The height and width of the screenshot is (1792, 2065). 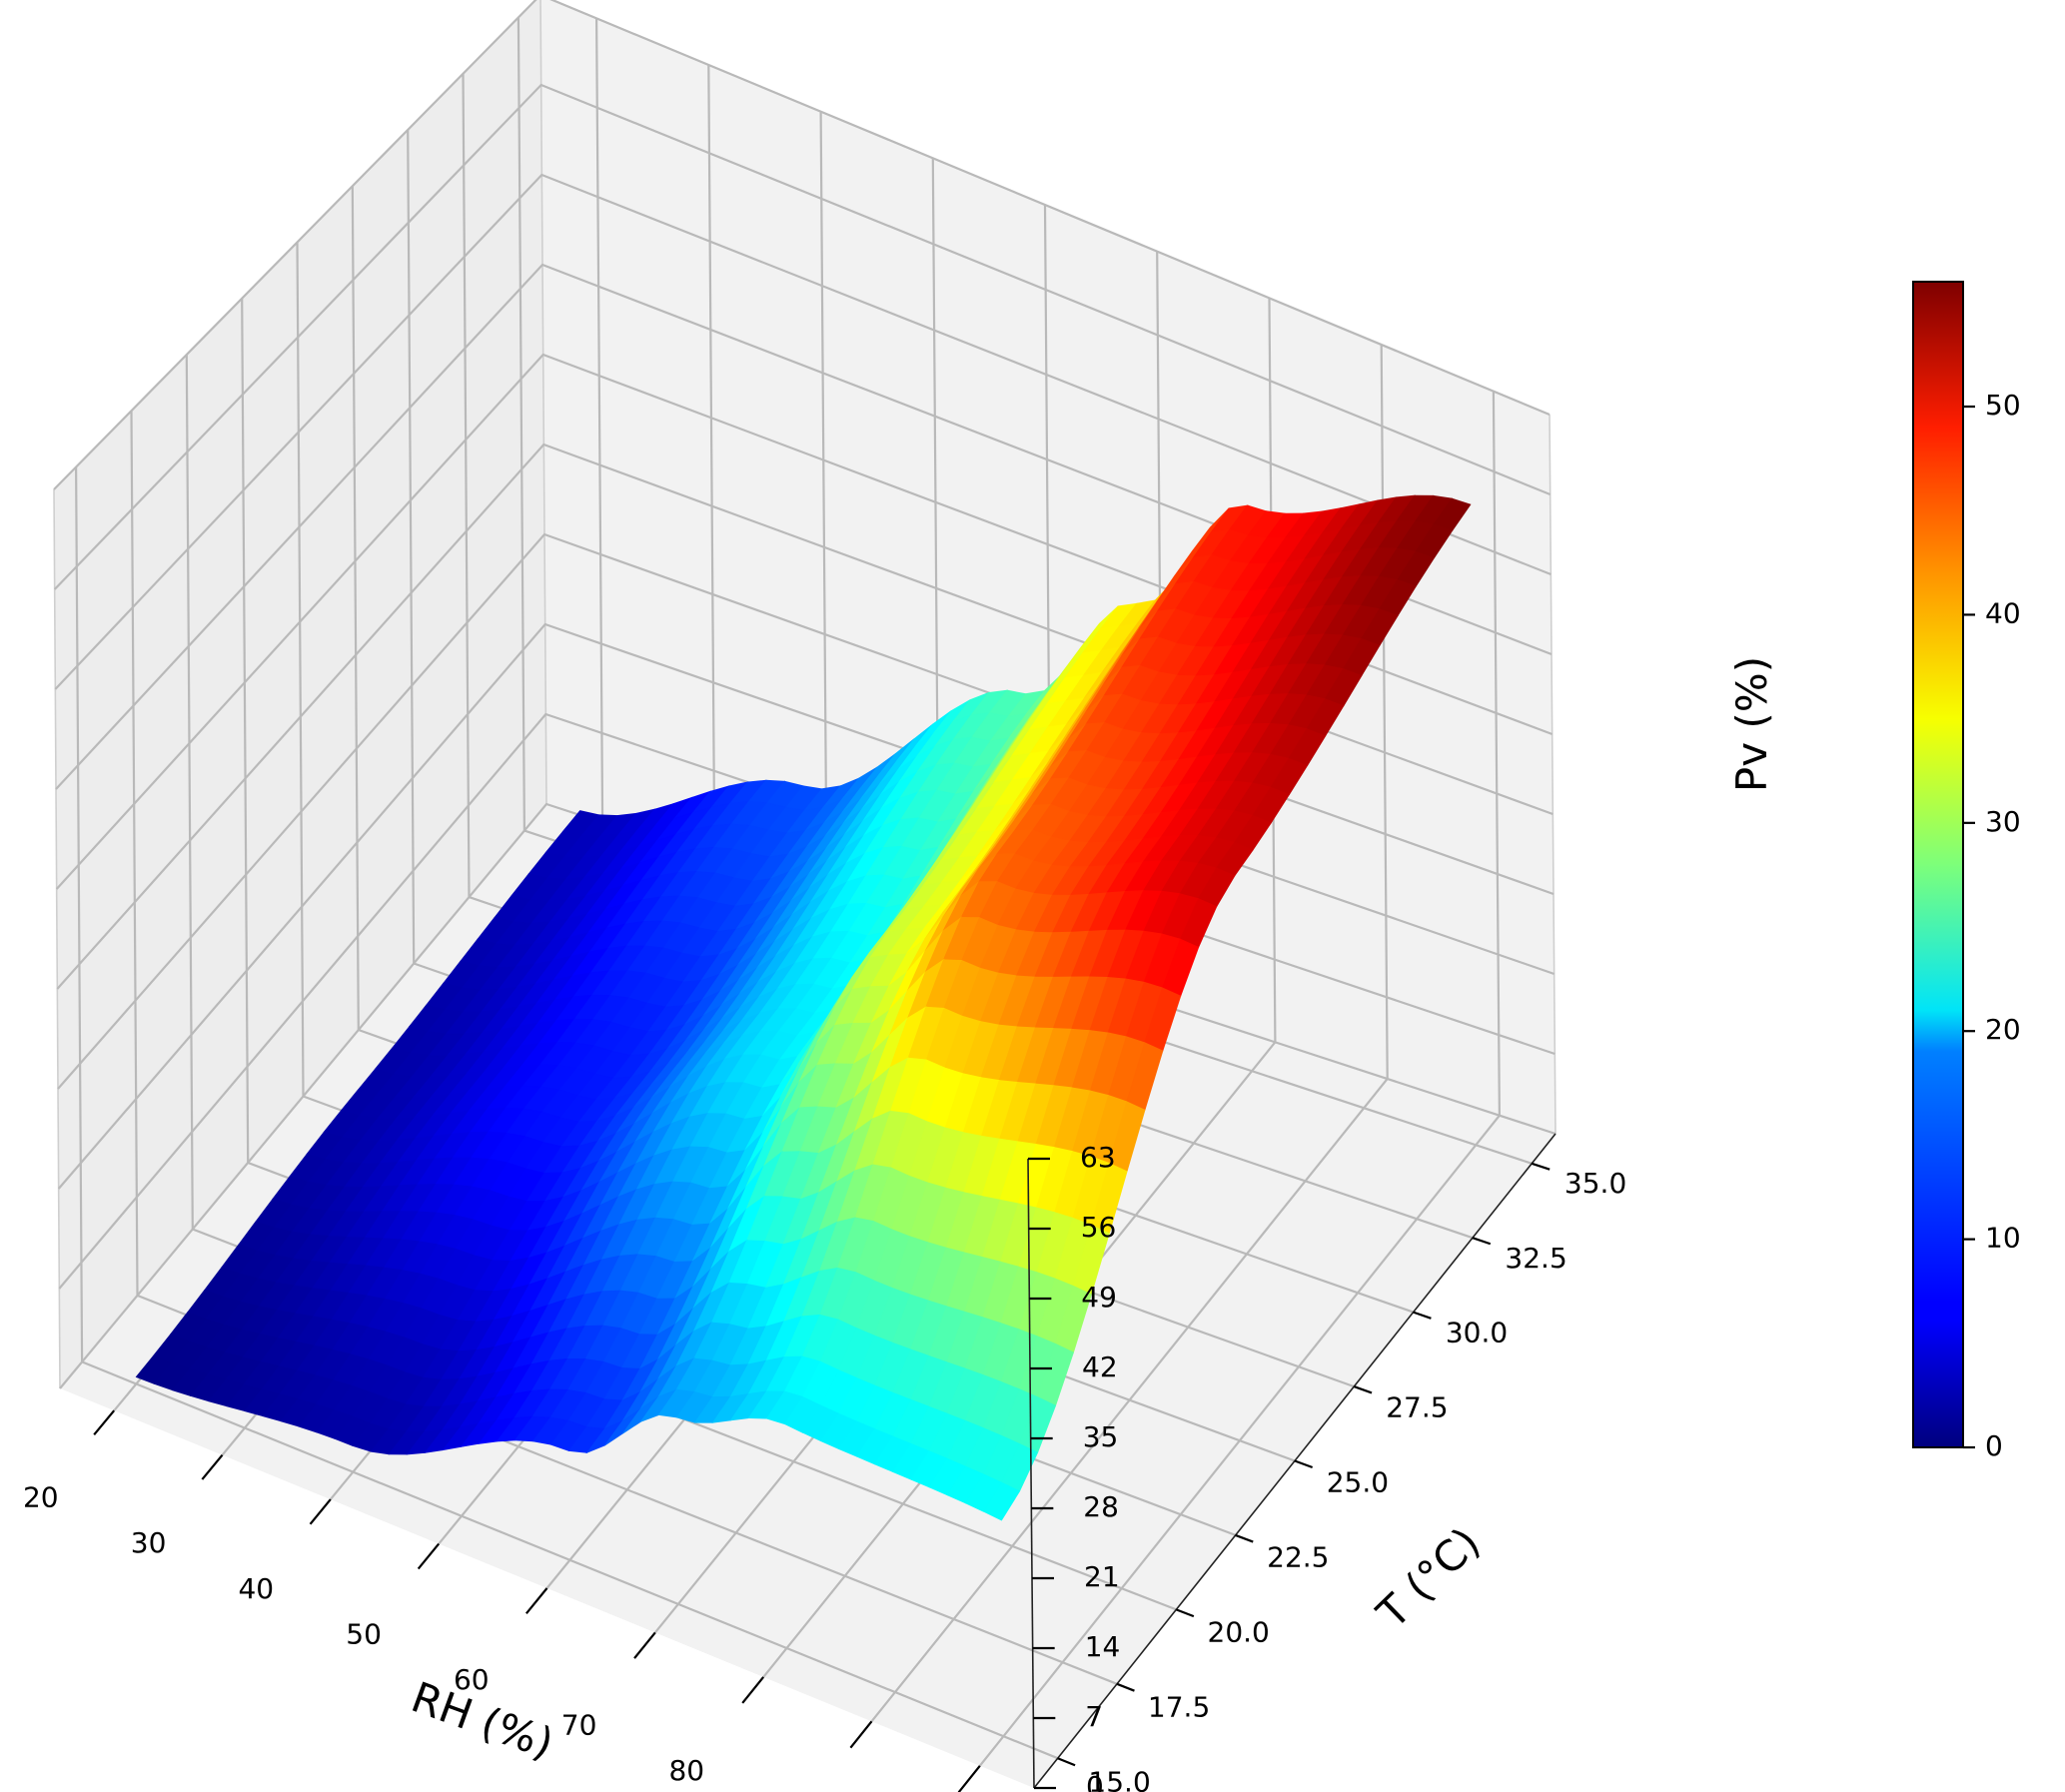 What do you see at coordinates (1938, 864) in the screenshot?
I see `colorbar-gradient` at bounding box center [1938, 864].